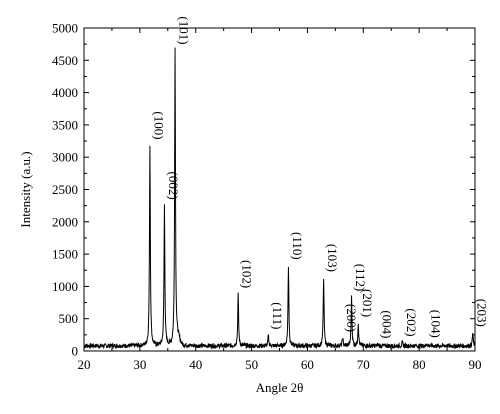 This screenshot has height=414, width=500. Describe the element at coordinates (363, 364) in the screenshot. I see `x-tick-label: 70` at that location.